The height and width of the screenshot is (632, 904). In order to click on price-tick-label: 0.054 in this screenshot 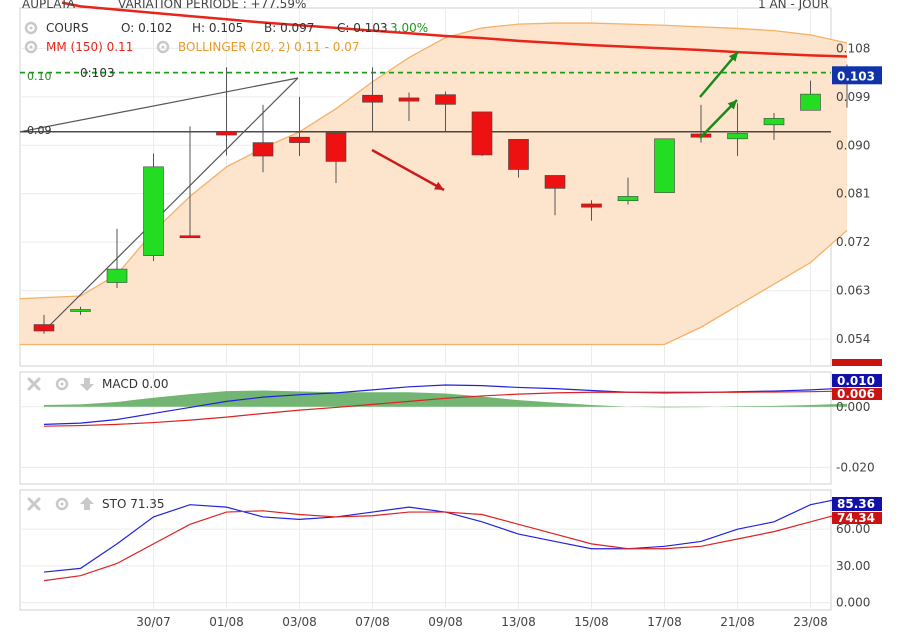, I will do `click(853, 339)`.